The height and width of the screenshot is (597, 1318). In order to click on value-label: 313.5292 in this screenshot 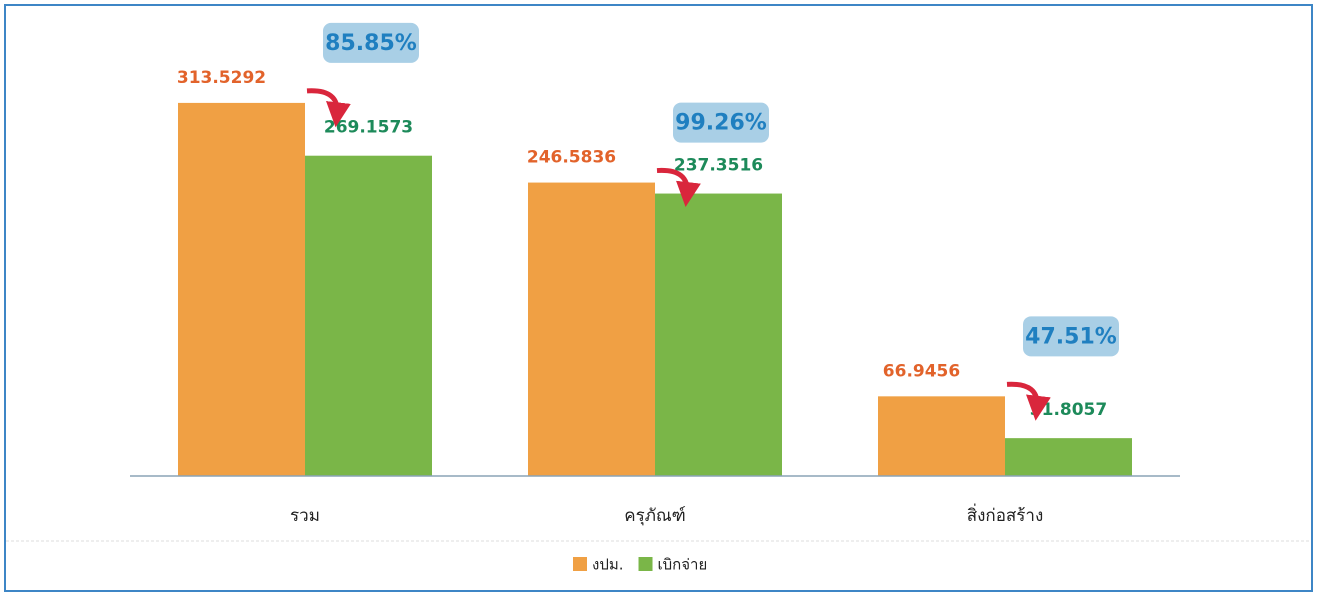, I will do `click(221, 78)`.